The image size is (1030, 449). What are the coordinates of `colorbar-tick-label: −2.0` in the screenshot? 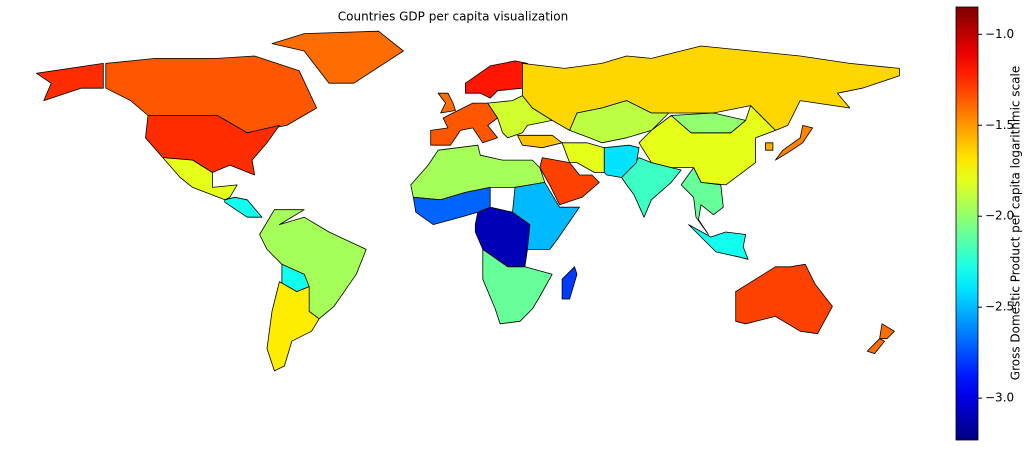 It's located at (999, 216).